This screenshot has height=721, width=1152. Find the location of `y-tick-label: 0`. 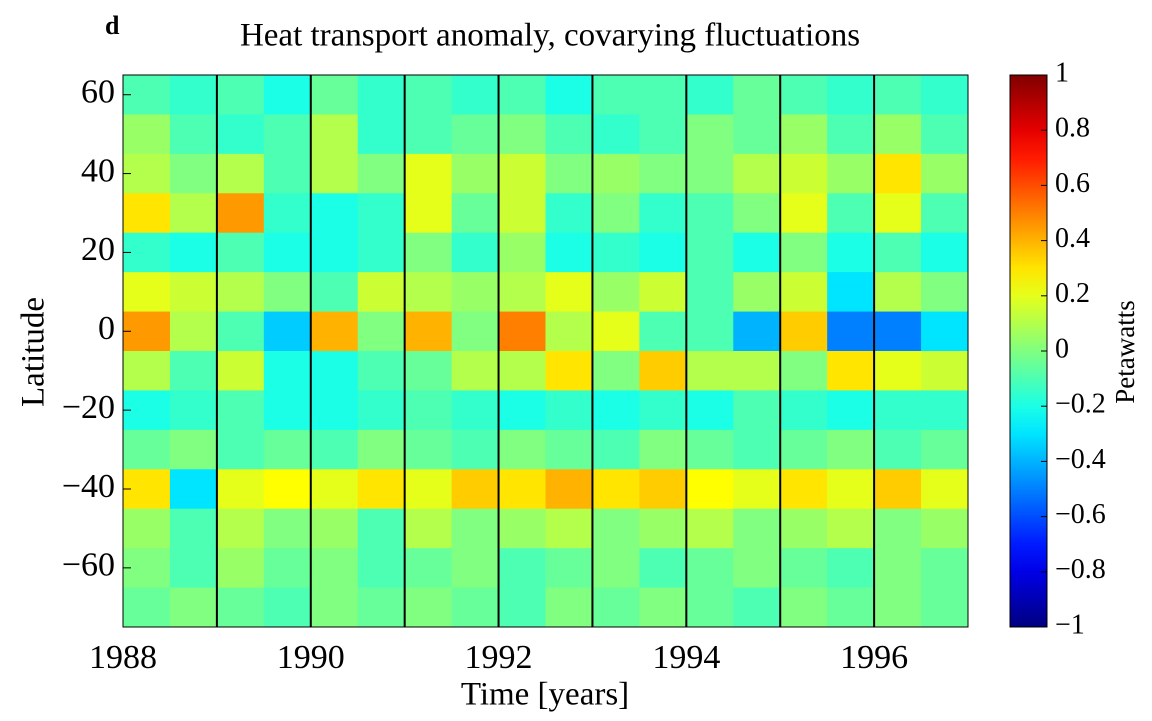

y-tick-label: 0 is located at coordinates (106, 328).